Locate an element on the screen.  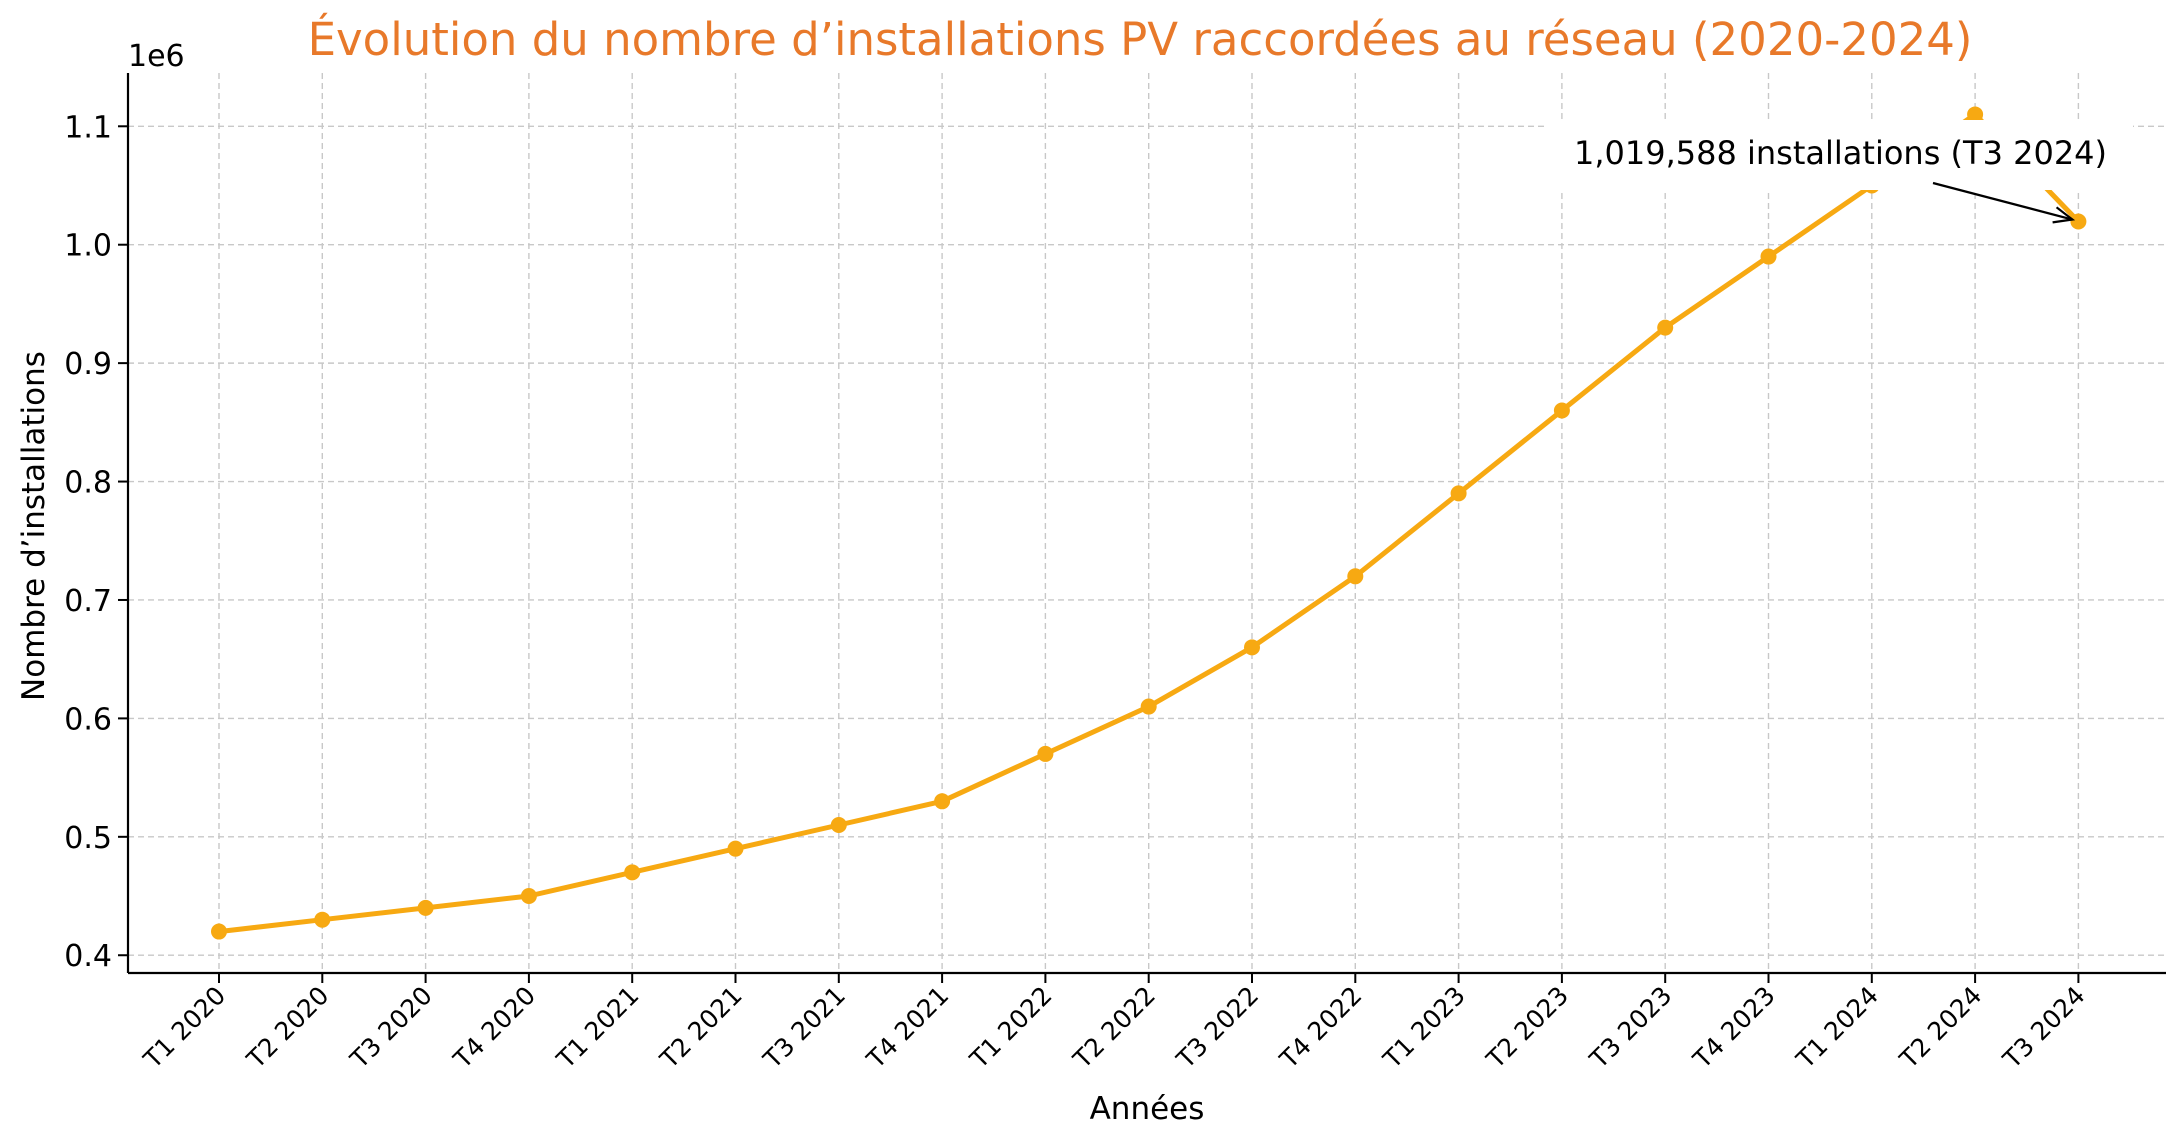
y-tick-label: 0.6 is located at coordinates (88, 719).